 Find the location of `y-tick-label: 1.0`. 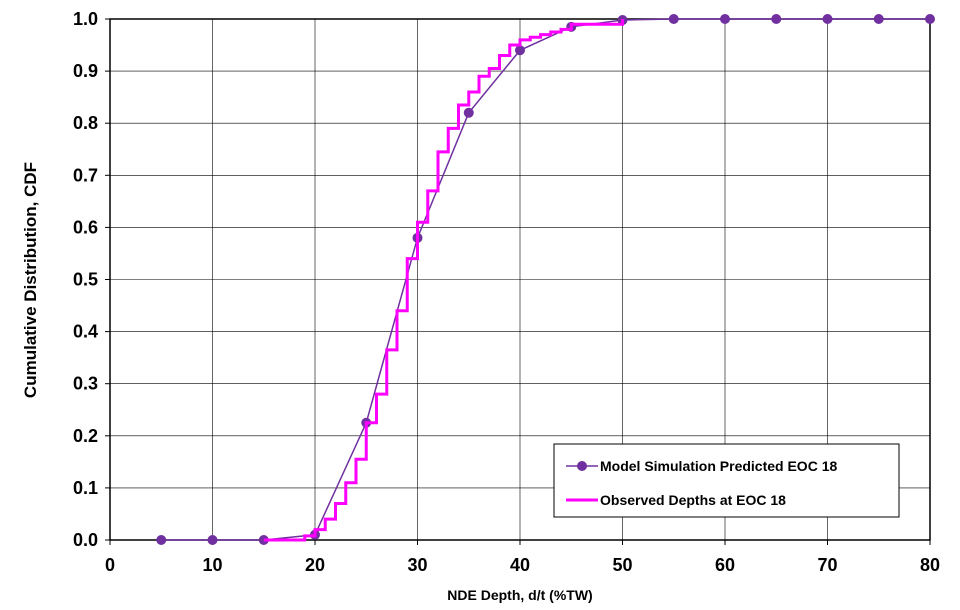

y-tick-label: 1.0 is located at coordinates (85, 19).